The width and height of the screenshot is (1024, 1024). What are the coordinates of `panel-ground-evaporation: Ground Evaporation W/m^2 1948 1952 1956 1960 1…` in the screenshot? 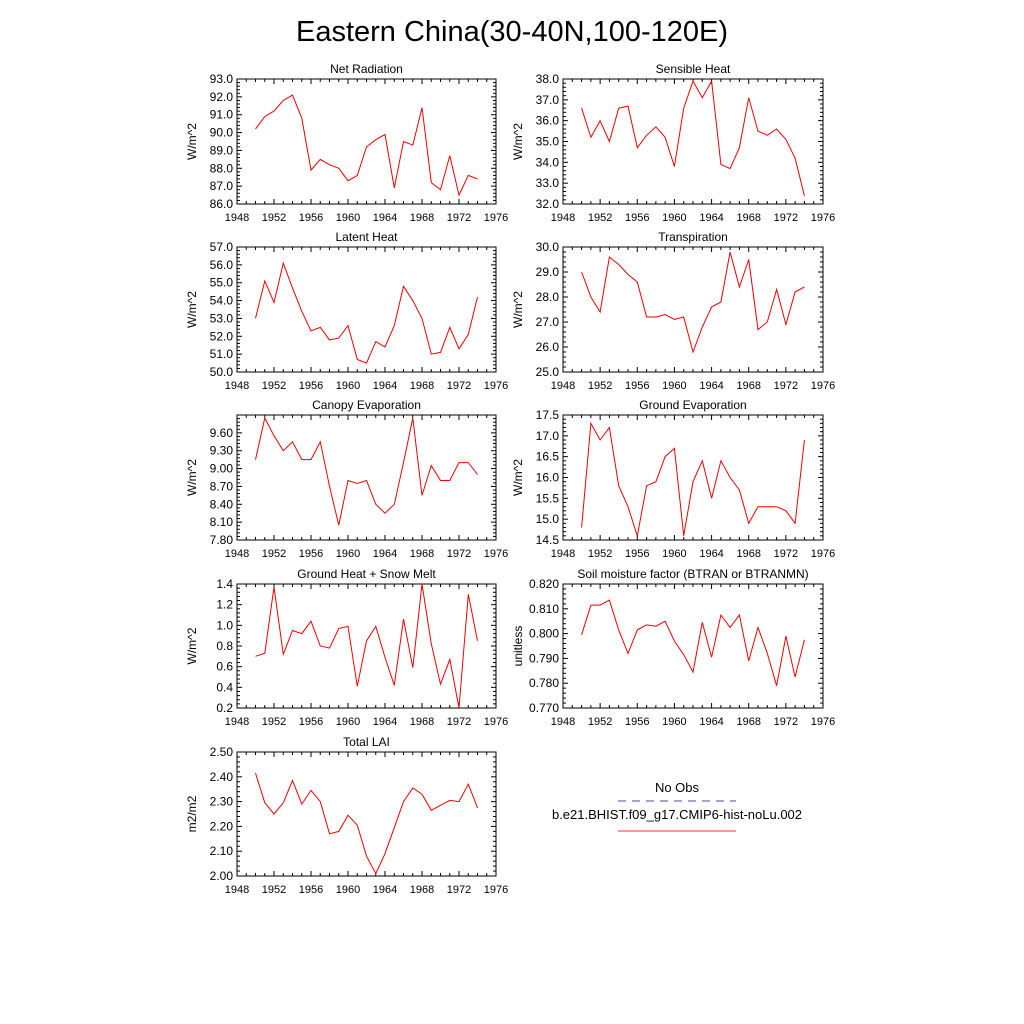 It's located at (673, 479).